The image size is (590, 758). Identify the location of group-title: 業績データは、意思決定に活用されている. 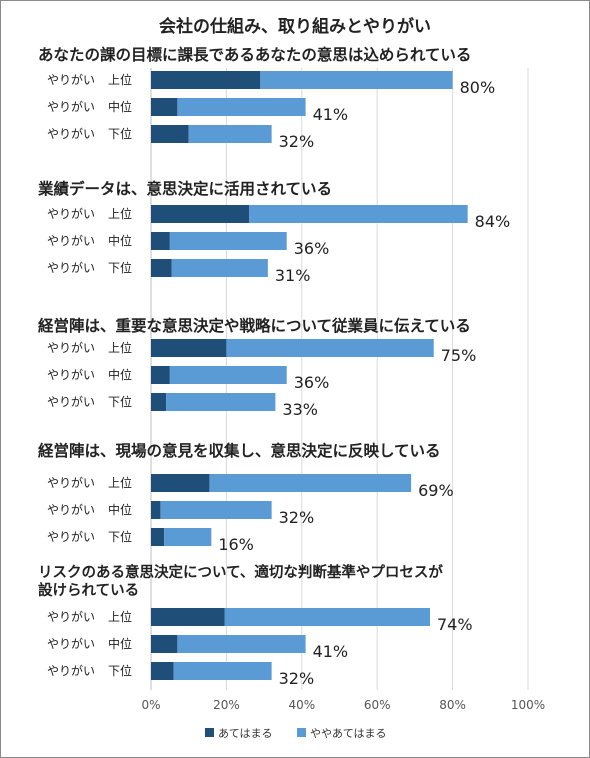
(184, 188).